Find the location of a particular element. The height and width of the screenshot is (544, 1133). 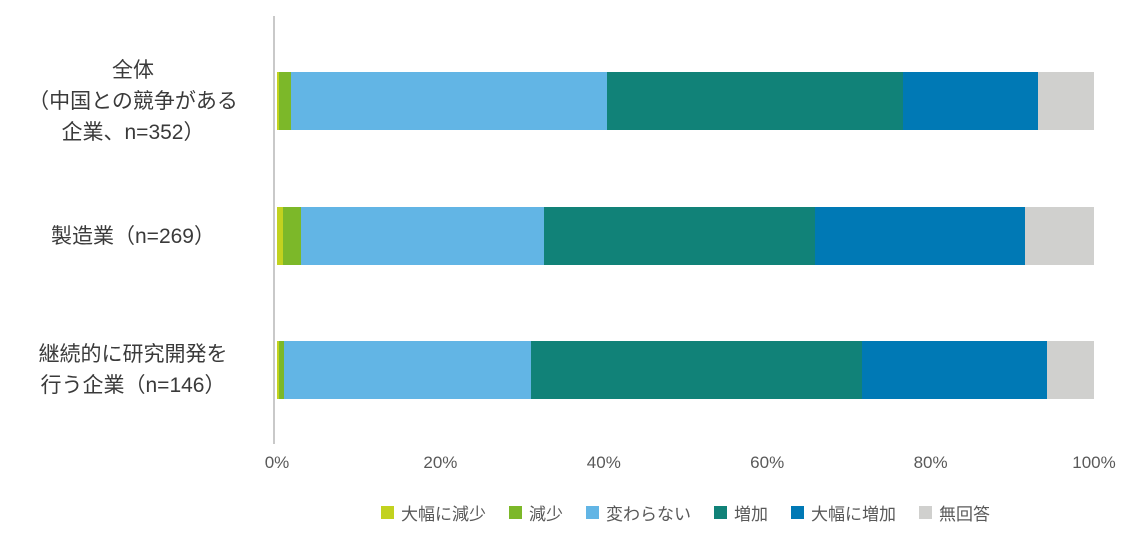

legend-item-unchanged: 変わらない is located at coordinates (638, 512).